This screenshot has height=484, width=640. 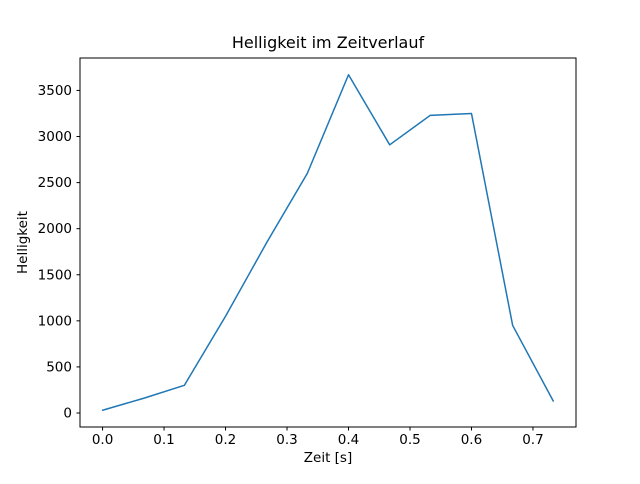 I want to click on y-tick-label: 3000, so click(x=55, y=137).